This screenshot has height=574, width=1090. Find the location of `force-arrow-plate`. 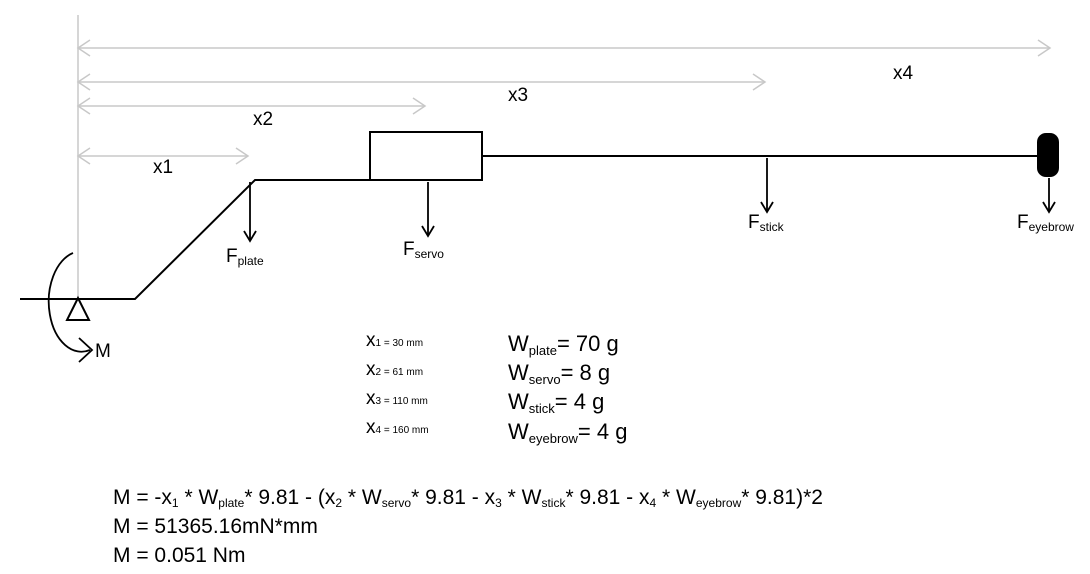

force-arrow-plate is located at coordinates (250, 212).